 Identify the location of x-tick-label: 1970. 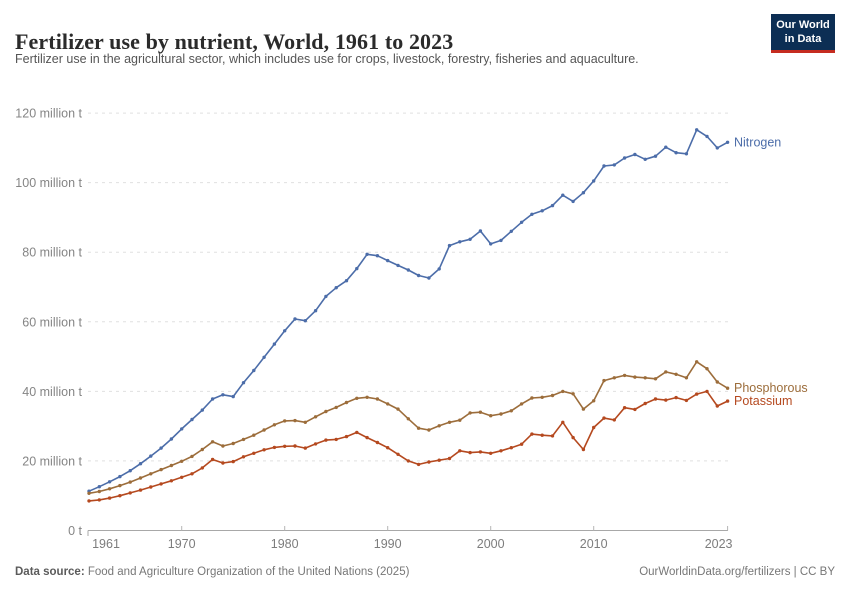
(182, 544).